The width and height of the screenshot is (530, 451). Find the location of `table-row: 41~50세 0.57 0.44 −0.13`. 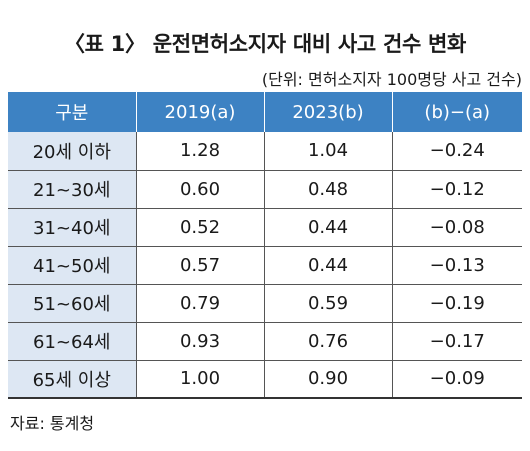

table-row: 41~50세 0.57 0.44 −0.13 is located at coordinates (265, 265).